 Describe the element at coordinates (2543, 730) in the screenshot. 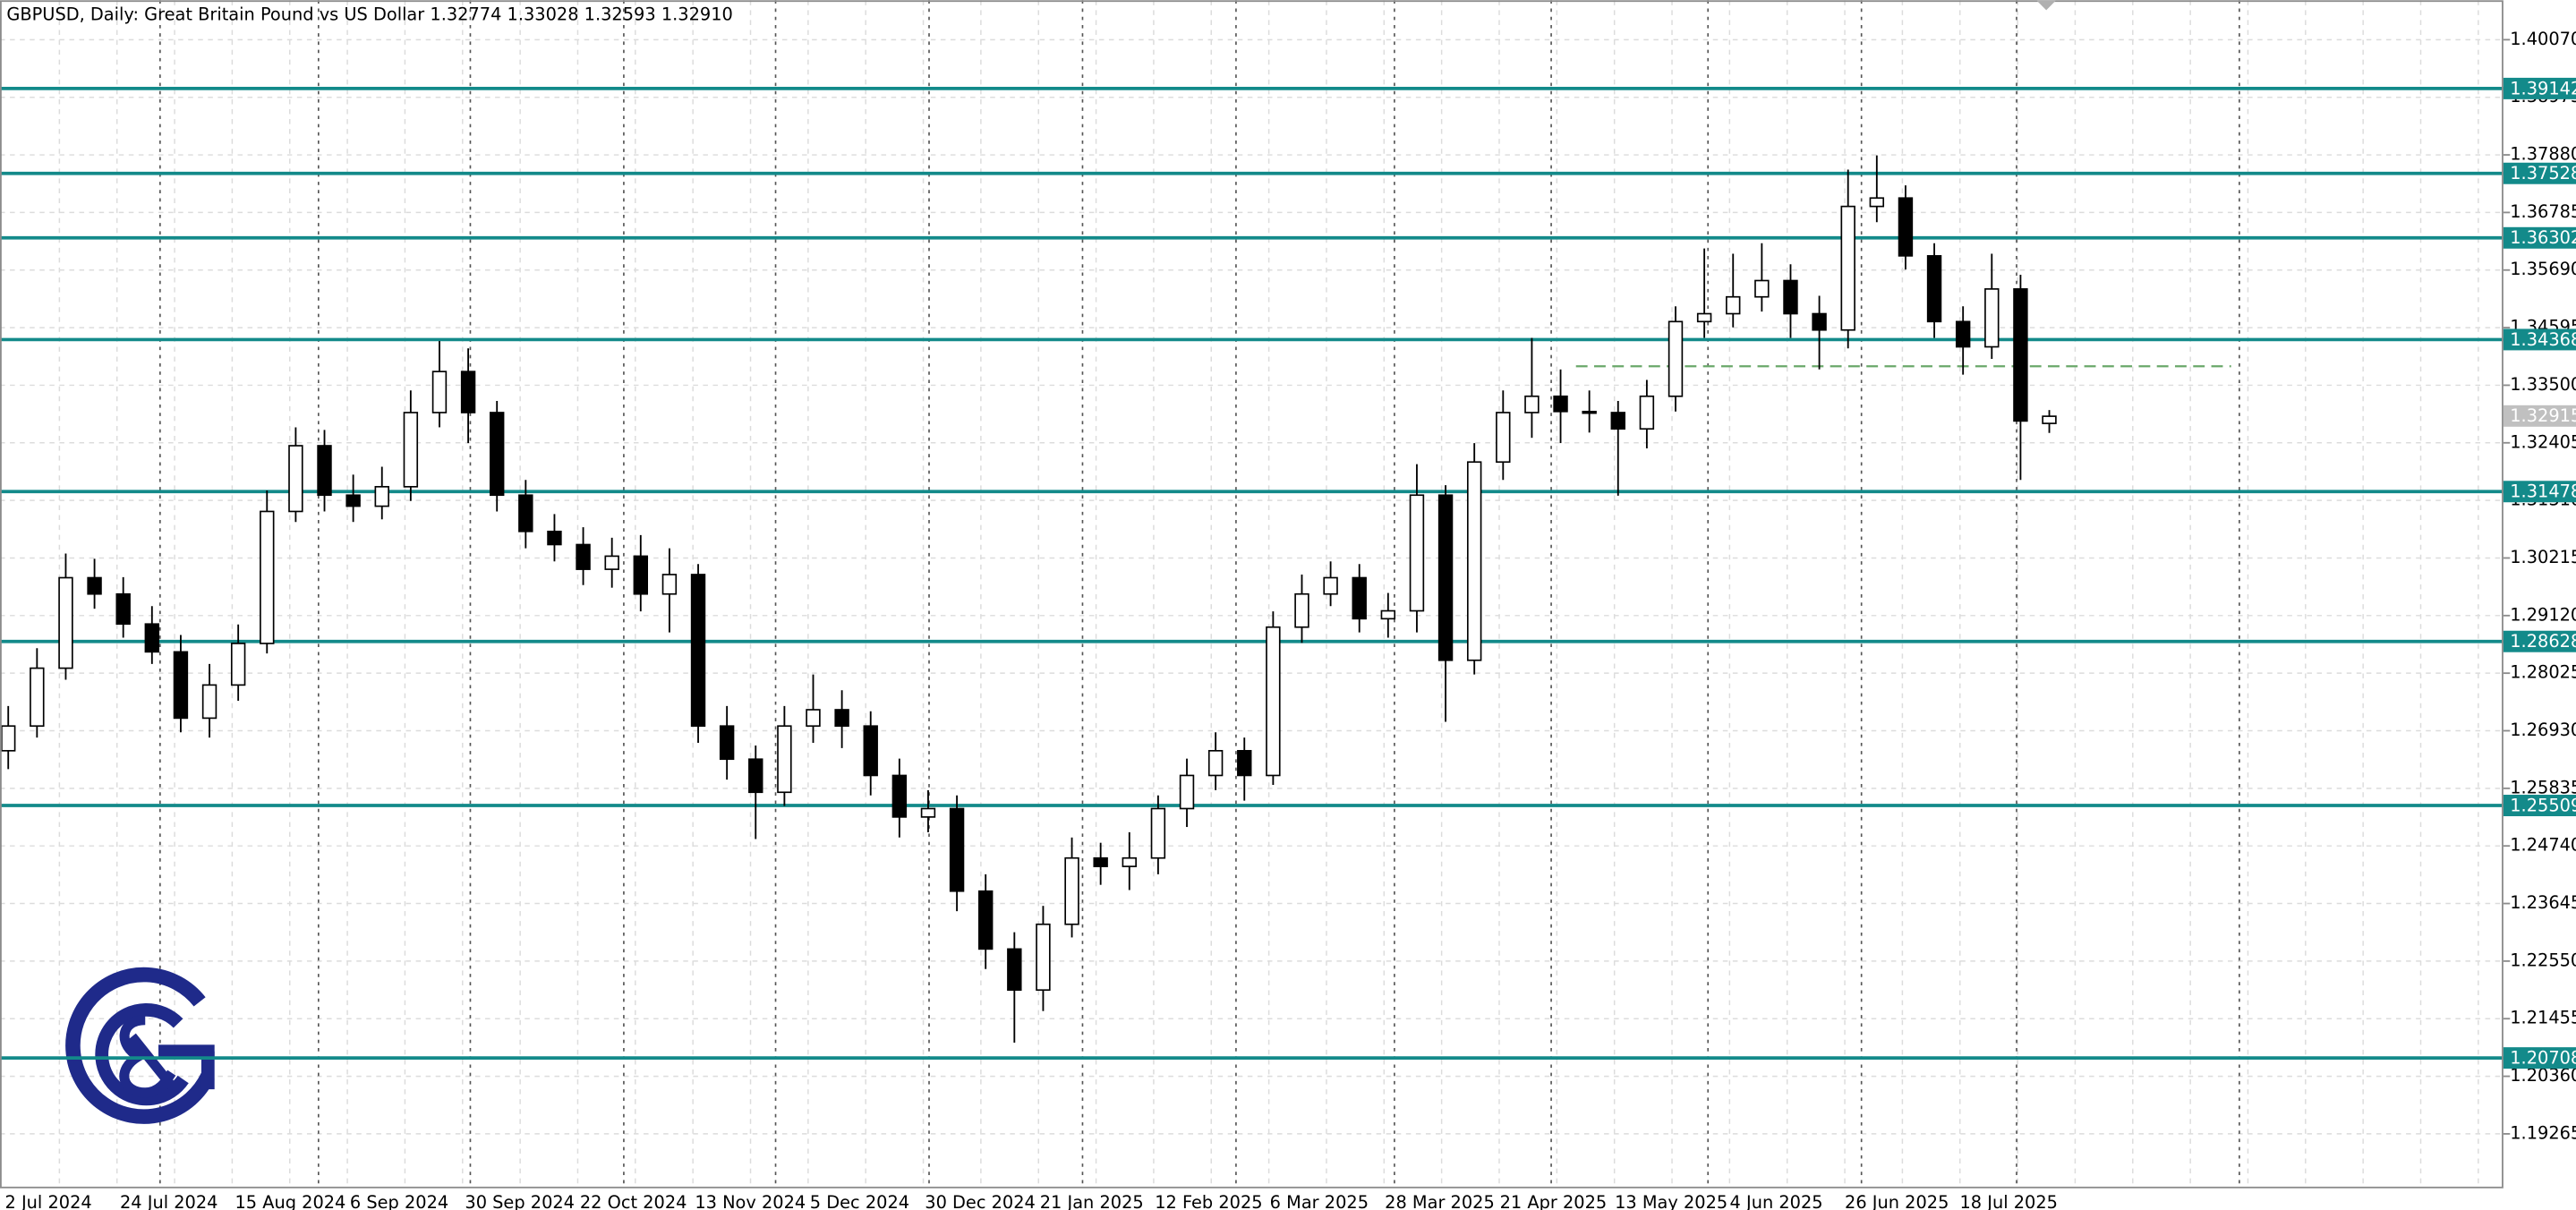

I see `y-tick-label: 1.26930` at that location.